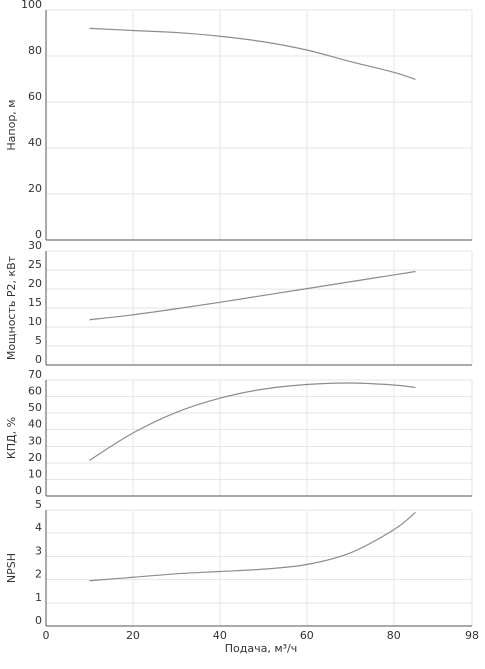 This screenshot has height=669, width=485. I want to click on x-tick-label: 0, so click(46, 635).